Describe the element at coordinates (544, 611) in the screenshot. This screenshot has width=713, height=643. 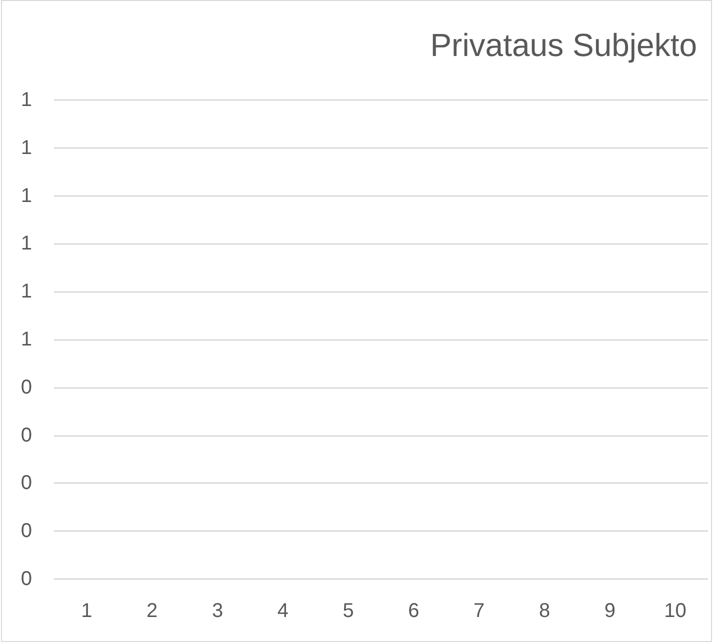
I see `x-tick-label: 8` at that location.